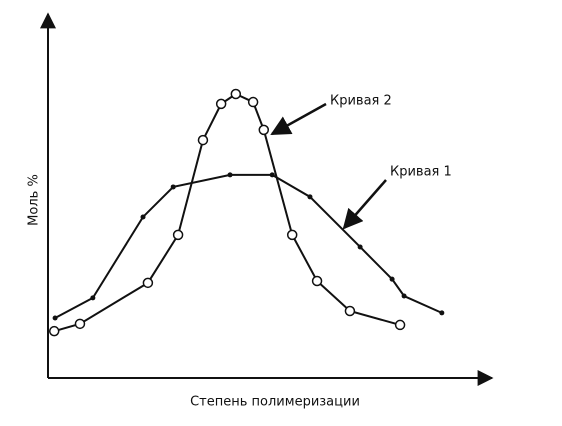 This screenshot has height=426, width=562. Describe the element at coordinates (421, 172) in the screenshot. I see `annotation: Кривая 1` at that location.